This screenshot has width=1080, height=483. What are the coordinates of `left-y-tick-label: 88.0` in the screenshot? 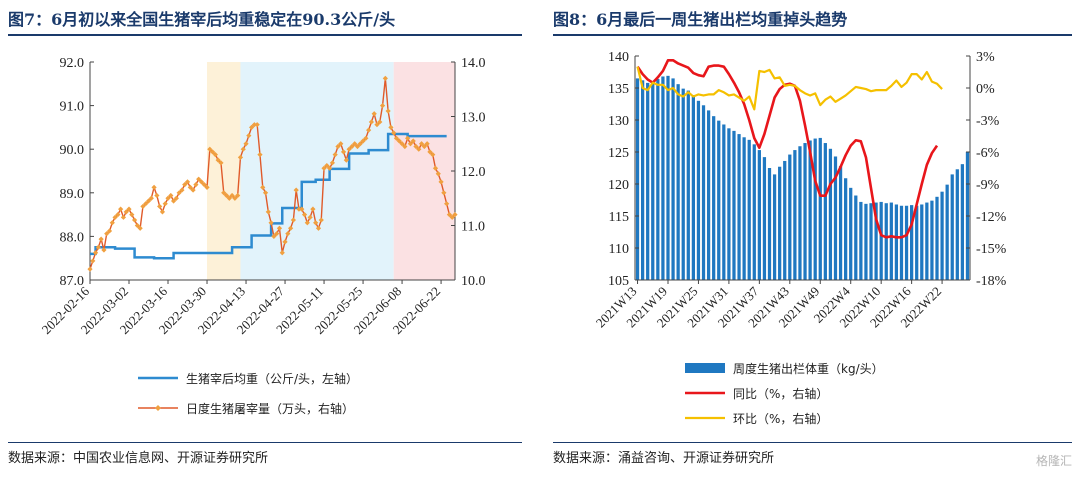 It's located at (72, 237).